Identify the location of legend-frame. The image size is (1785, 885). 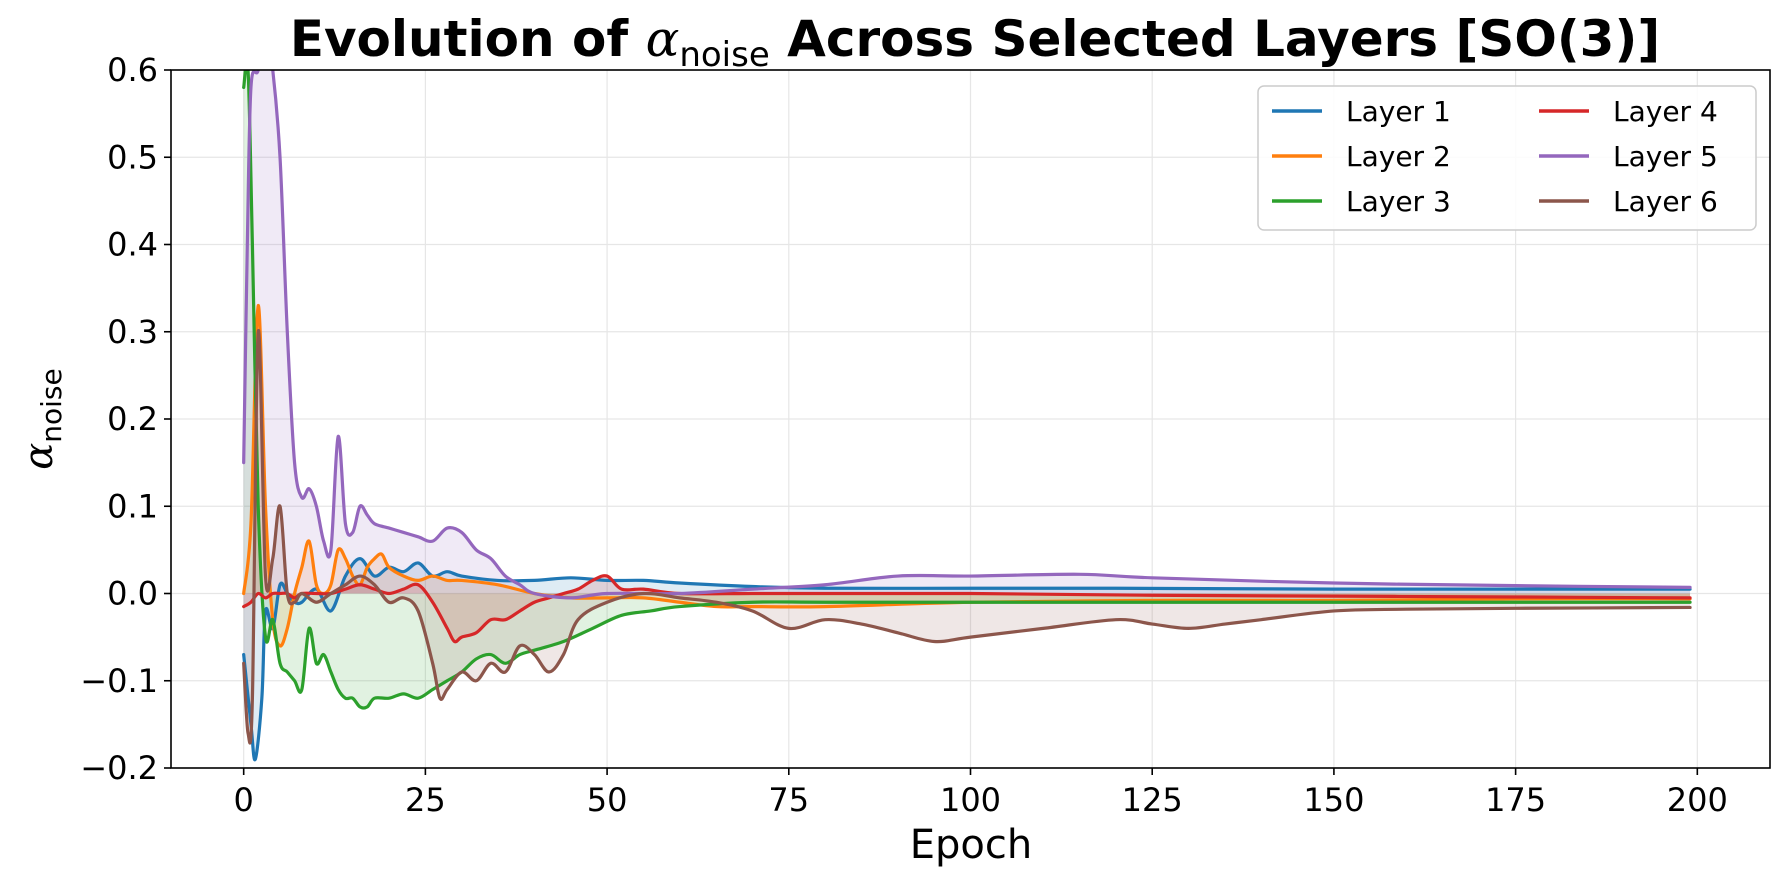
(1507, 158).